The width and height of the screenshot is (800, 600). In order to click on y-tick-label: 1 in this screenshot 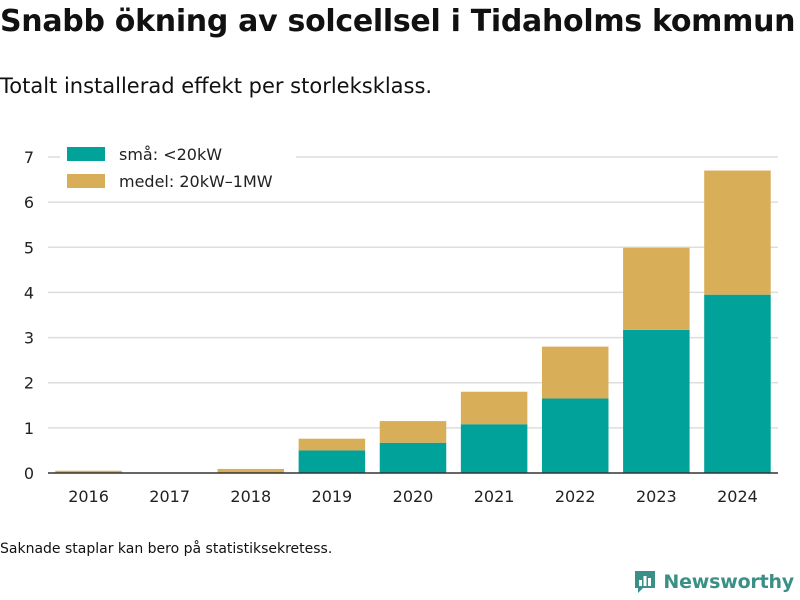, I will do `click(29, 428)`.